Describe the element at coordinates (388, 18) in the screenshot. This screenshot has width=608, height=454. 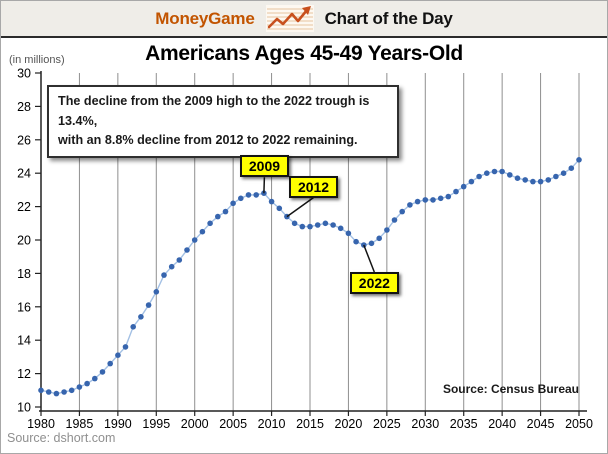
I see `header-title: Chart of the Day` at that location.